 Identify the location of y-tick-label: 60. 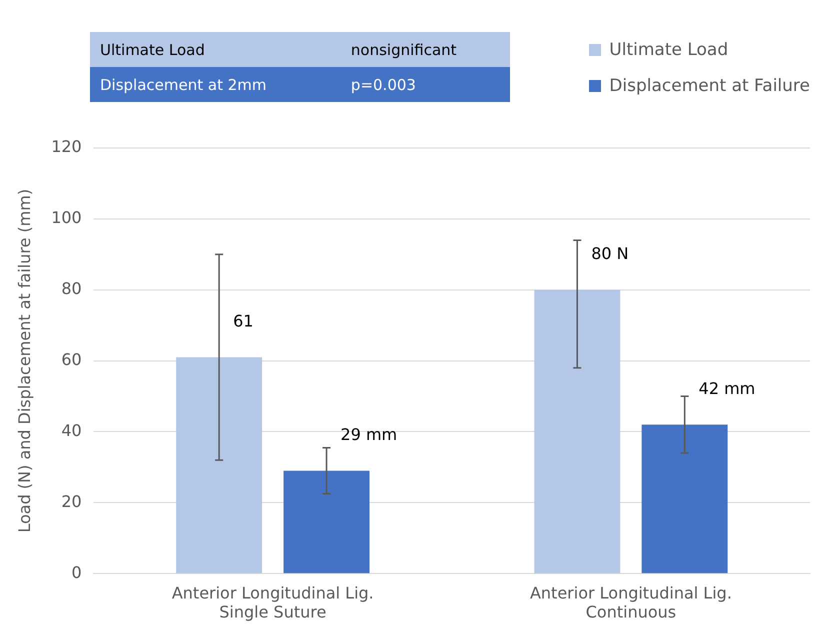
(71, 359).